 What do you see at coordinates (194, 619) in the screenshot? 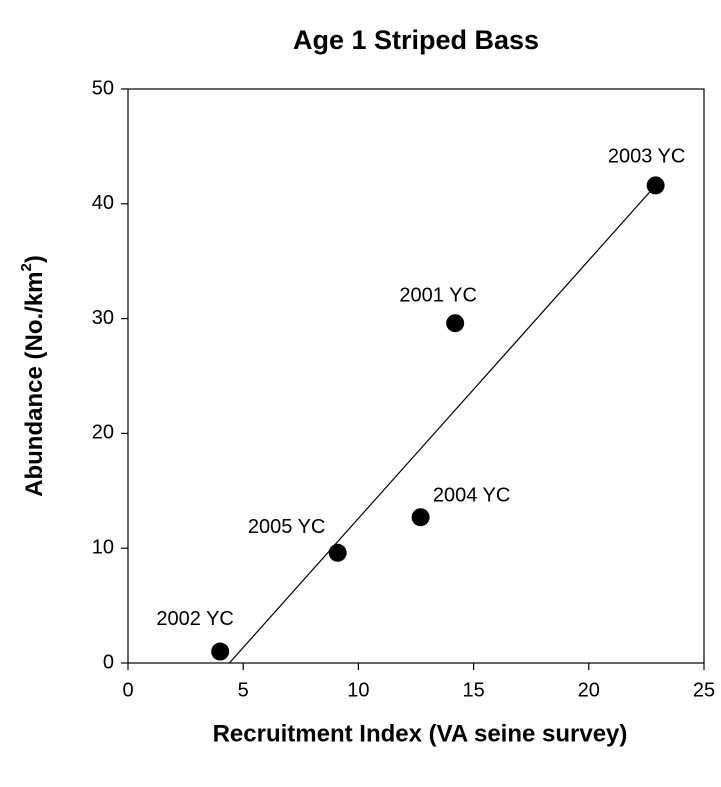
I see `point-label: 2002 YC` at bounding box center [194, 619].